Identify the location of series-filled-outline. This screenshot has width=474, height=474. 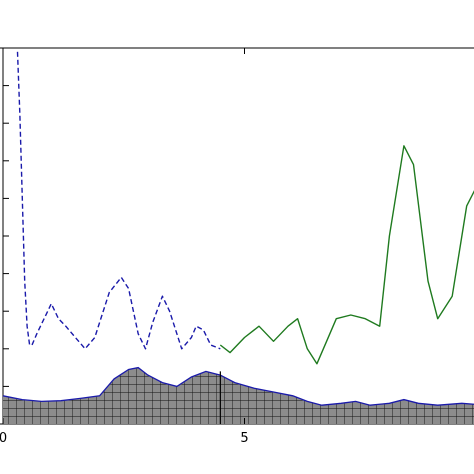
(238, 386).